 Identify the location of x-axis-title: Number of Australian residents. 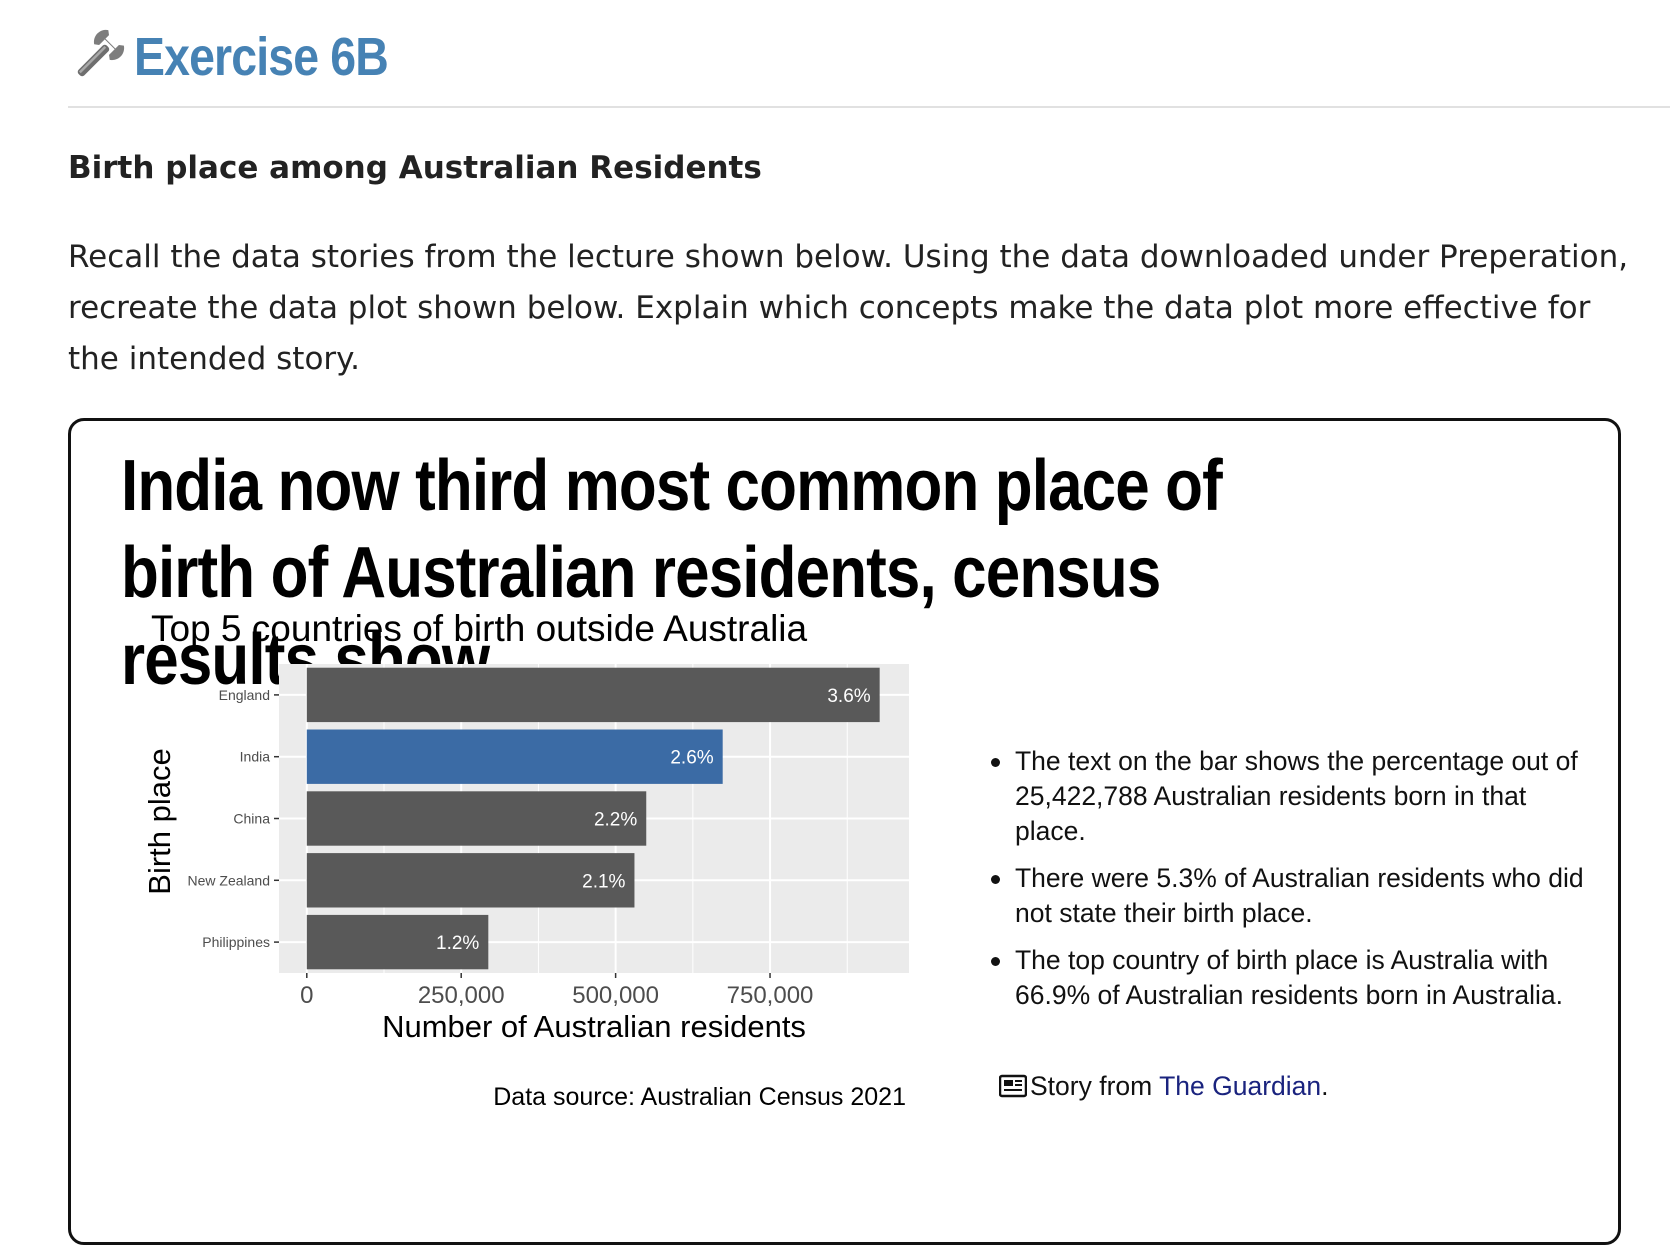
(594, 1026).